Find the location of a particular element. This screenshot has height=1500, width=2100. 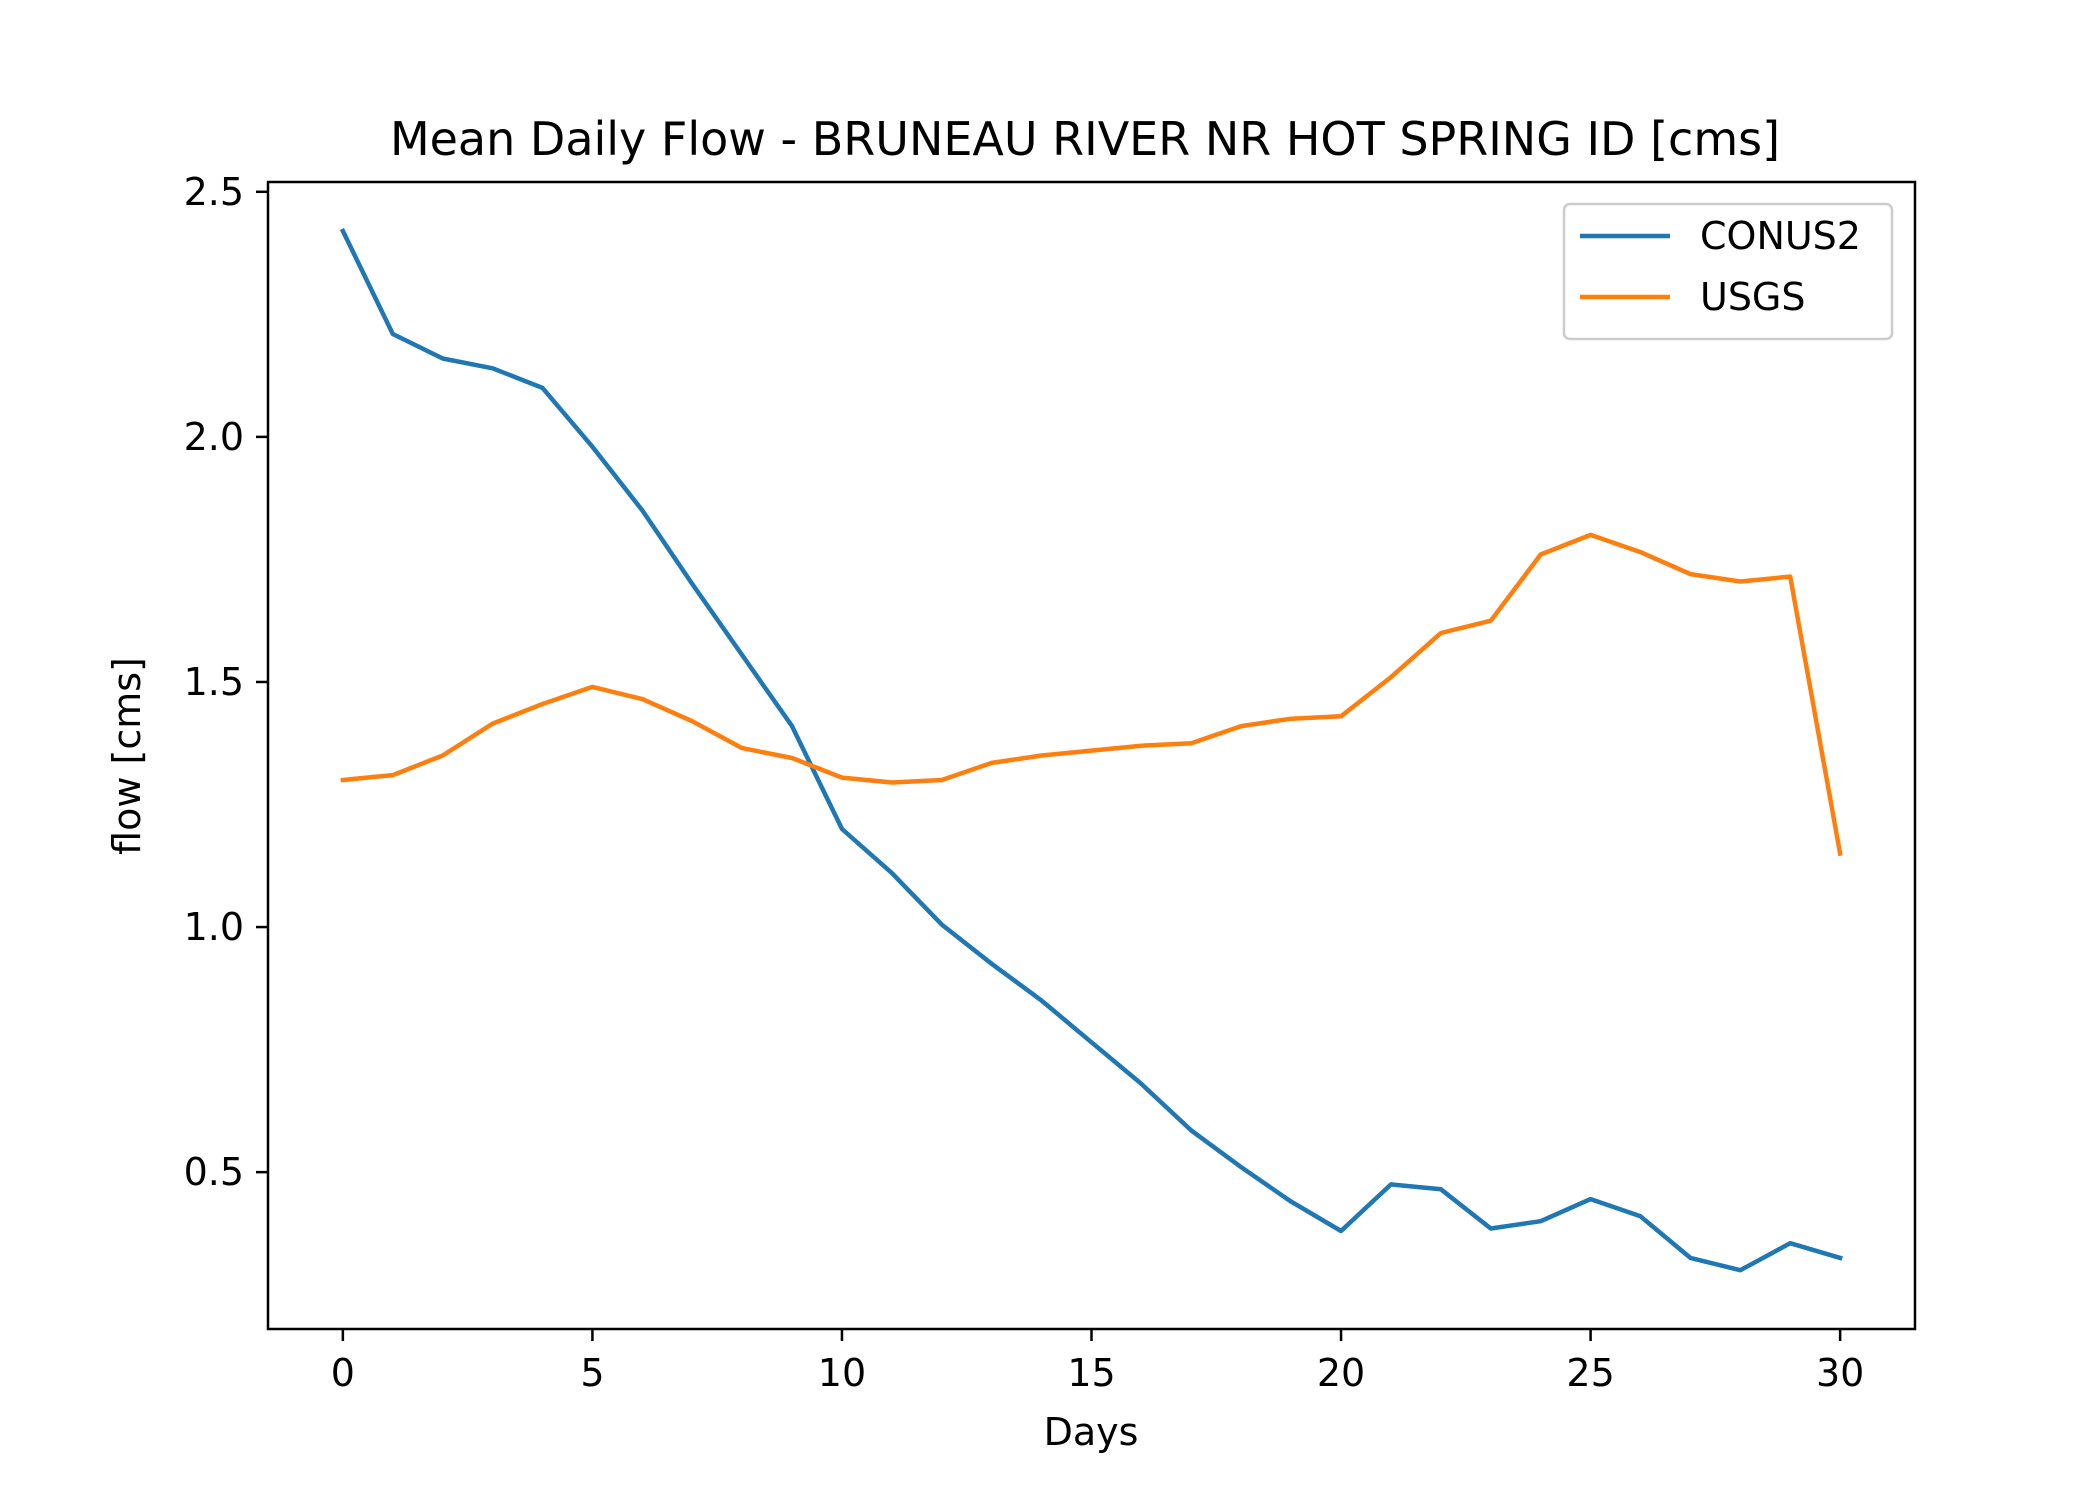

legend-entries: CONUS2 USGS is located at coordinates (1720, 266).